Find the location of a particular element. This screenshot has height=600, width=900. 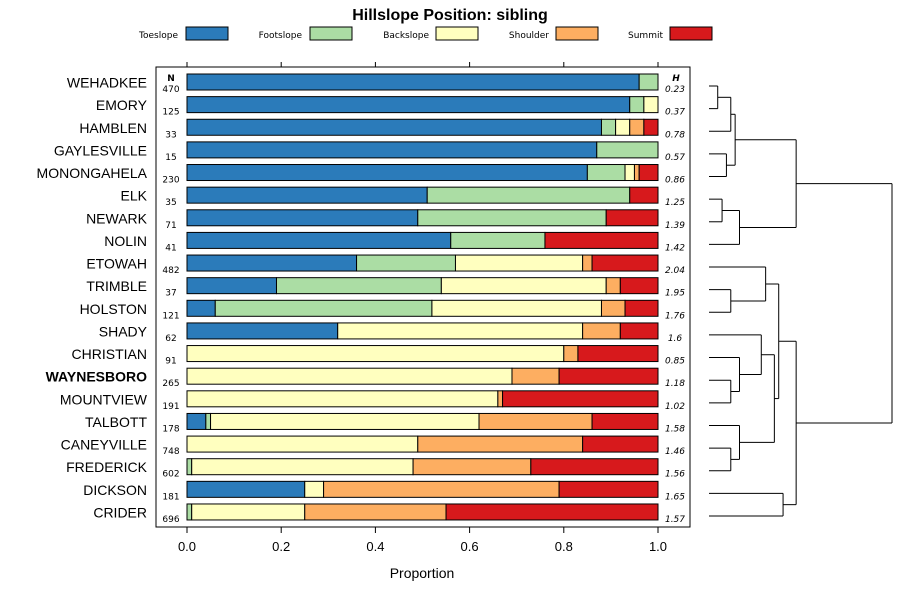

bar-segment-summit-trimble is located at coordinates (639, 286).